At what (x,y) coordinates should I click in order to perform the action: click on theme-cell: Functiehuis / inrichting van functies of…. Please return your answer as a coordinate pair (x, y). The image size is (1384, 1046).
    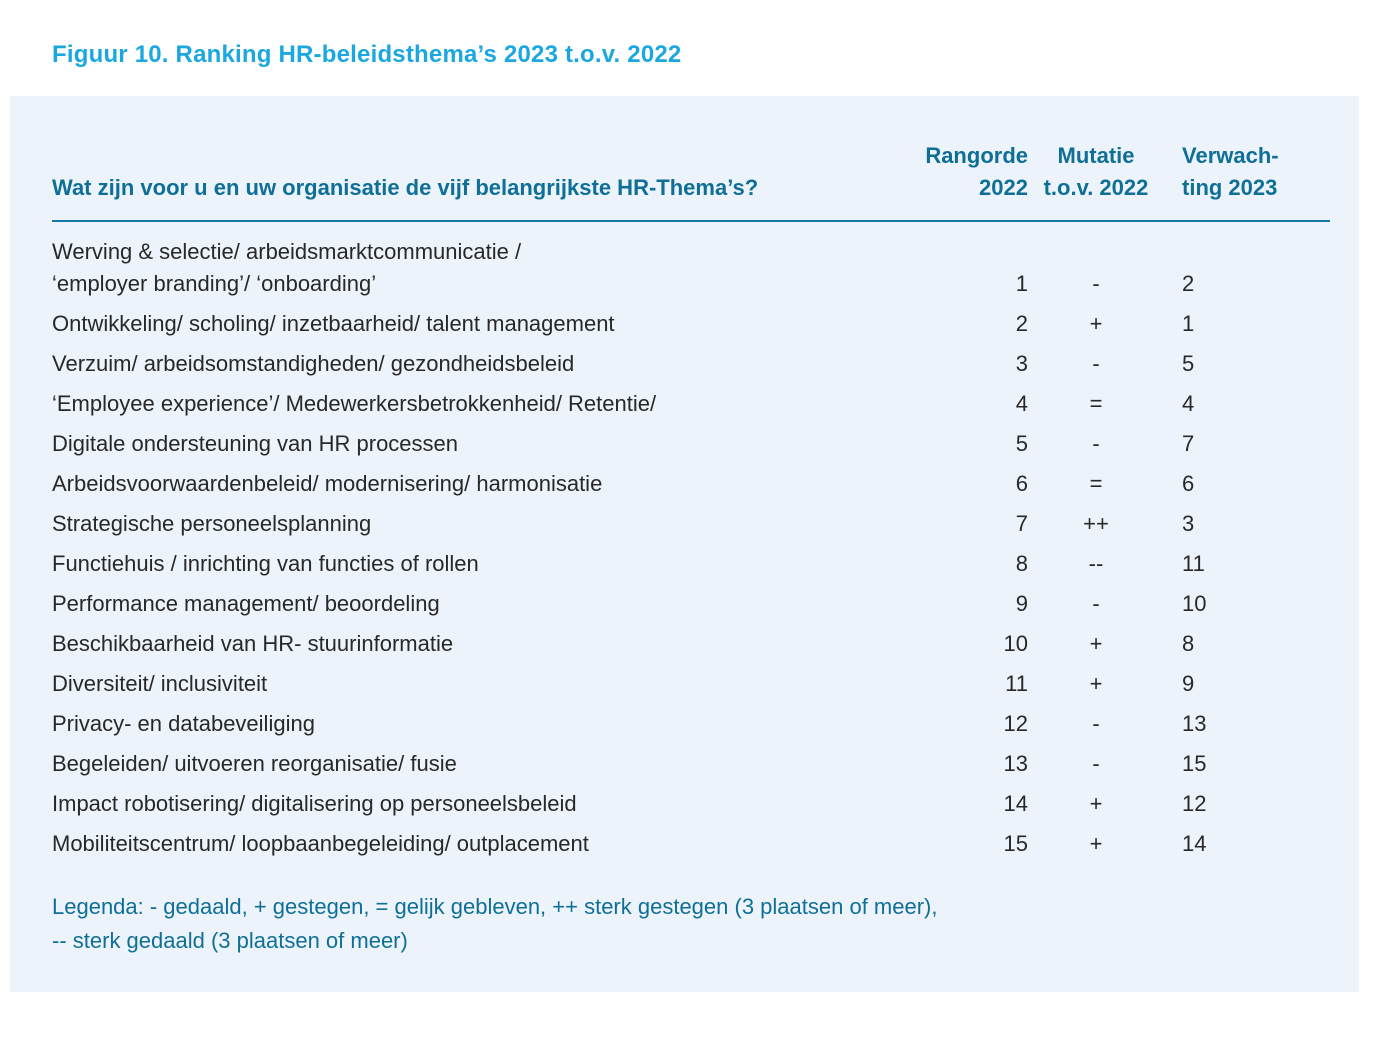
    Looking at the image, I should click on (265, 563).